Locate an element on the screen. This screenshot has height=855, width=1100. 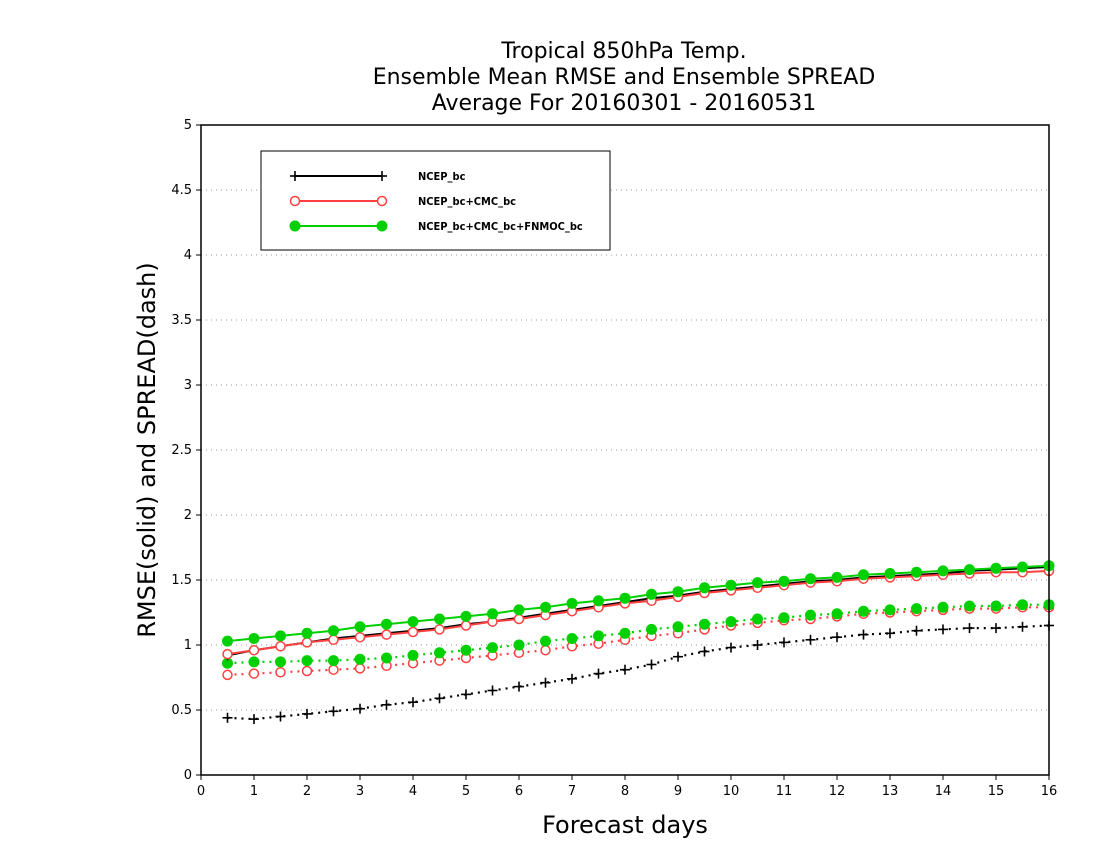
x-tick-label: 9 is located at coordinates (678, 791).